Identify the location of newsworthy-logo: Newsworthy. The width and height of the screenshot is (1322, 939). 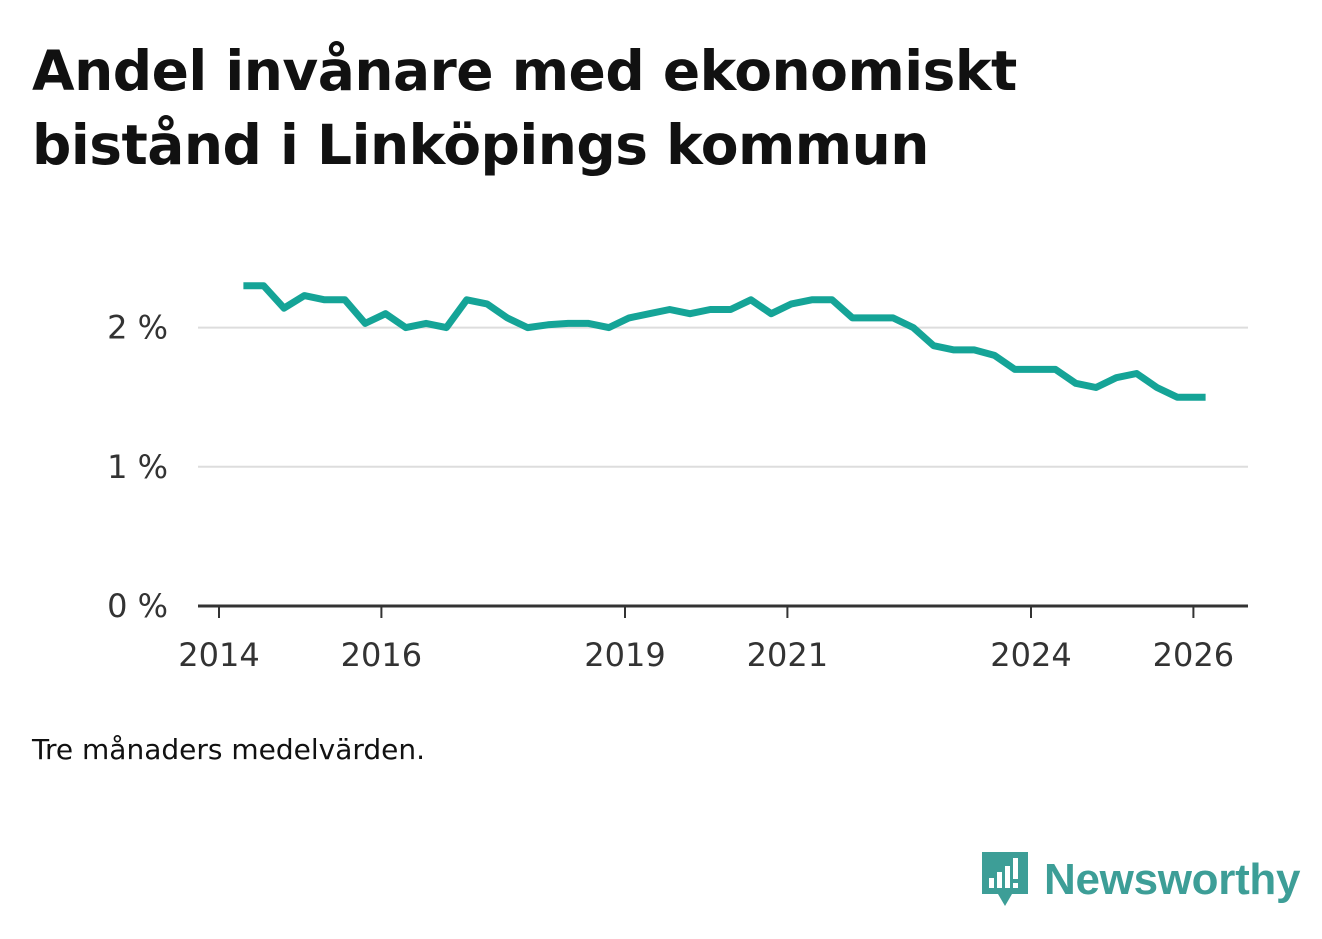
(1140, 880).